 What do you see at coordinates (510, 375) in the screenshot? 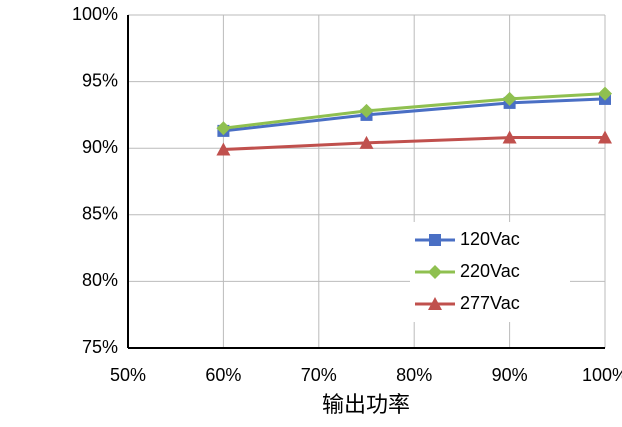
I see `x-tick-label: 90%` at bounding box center [510, 375].